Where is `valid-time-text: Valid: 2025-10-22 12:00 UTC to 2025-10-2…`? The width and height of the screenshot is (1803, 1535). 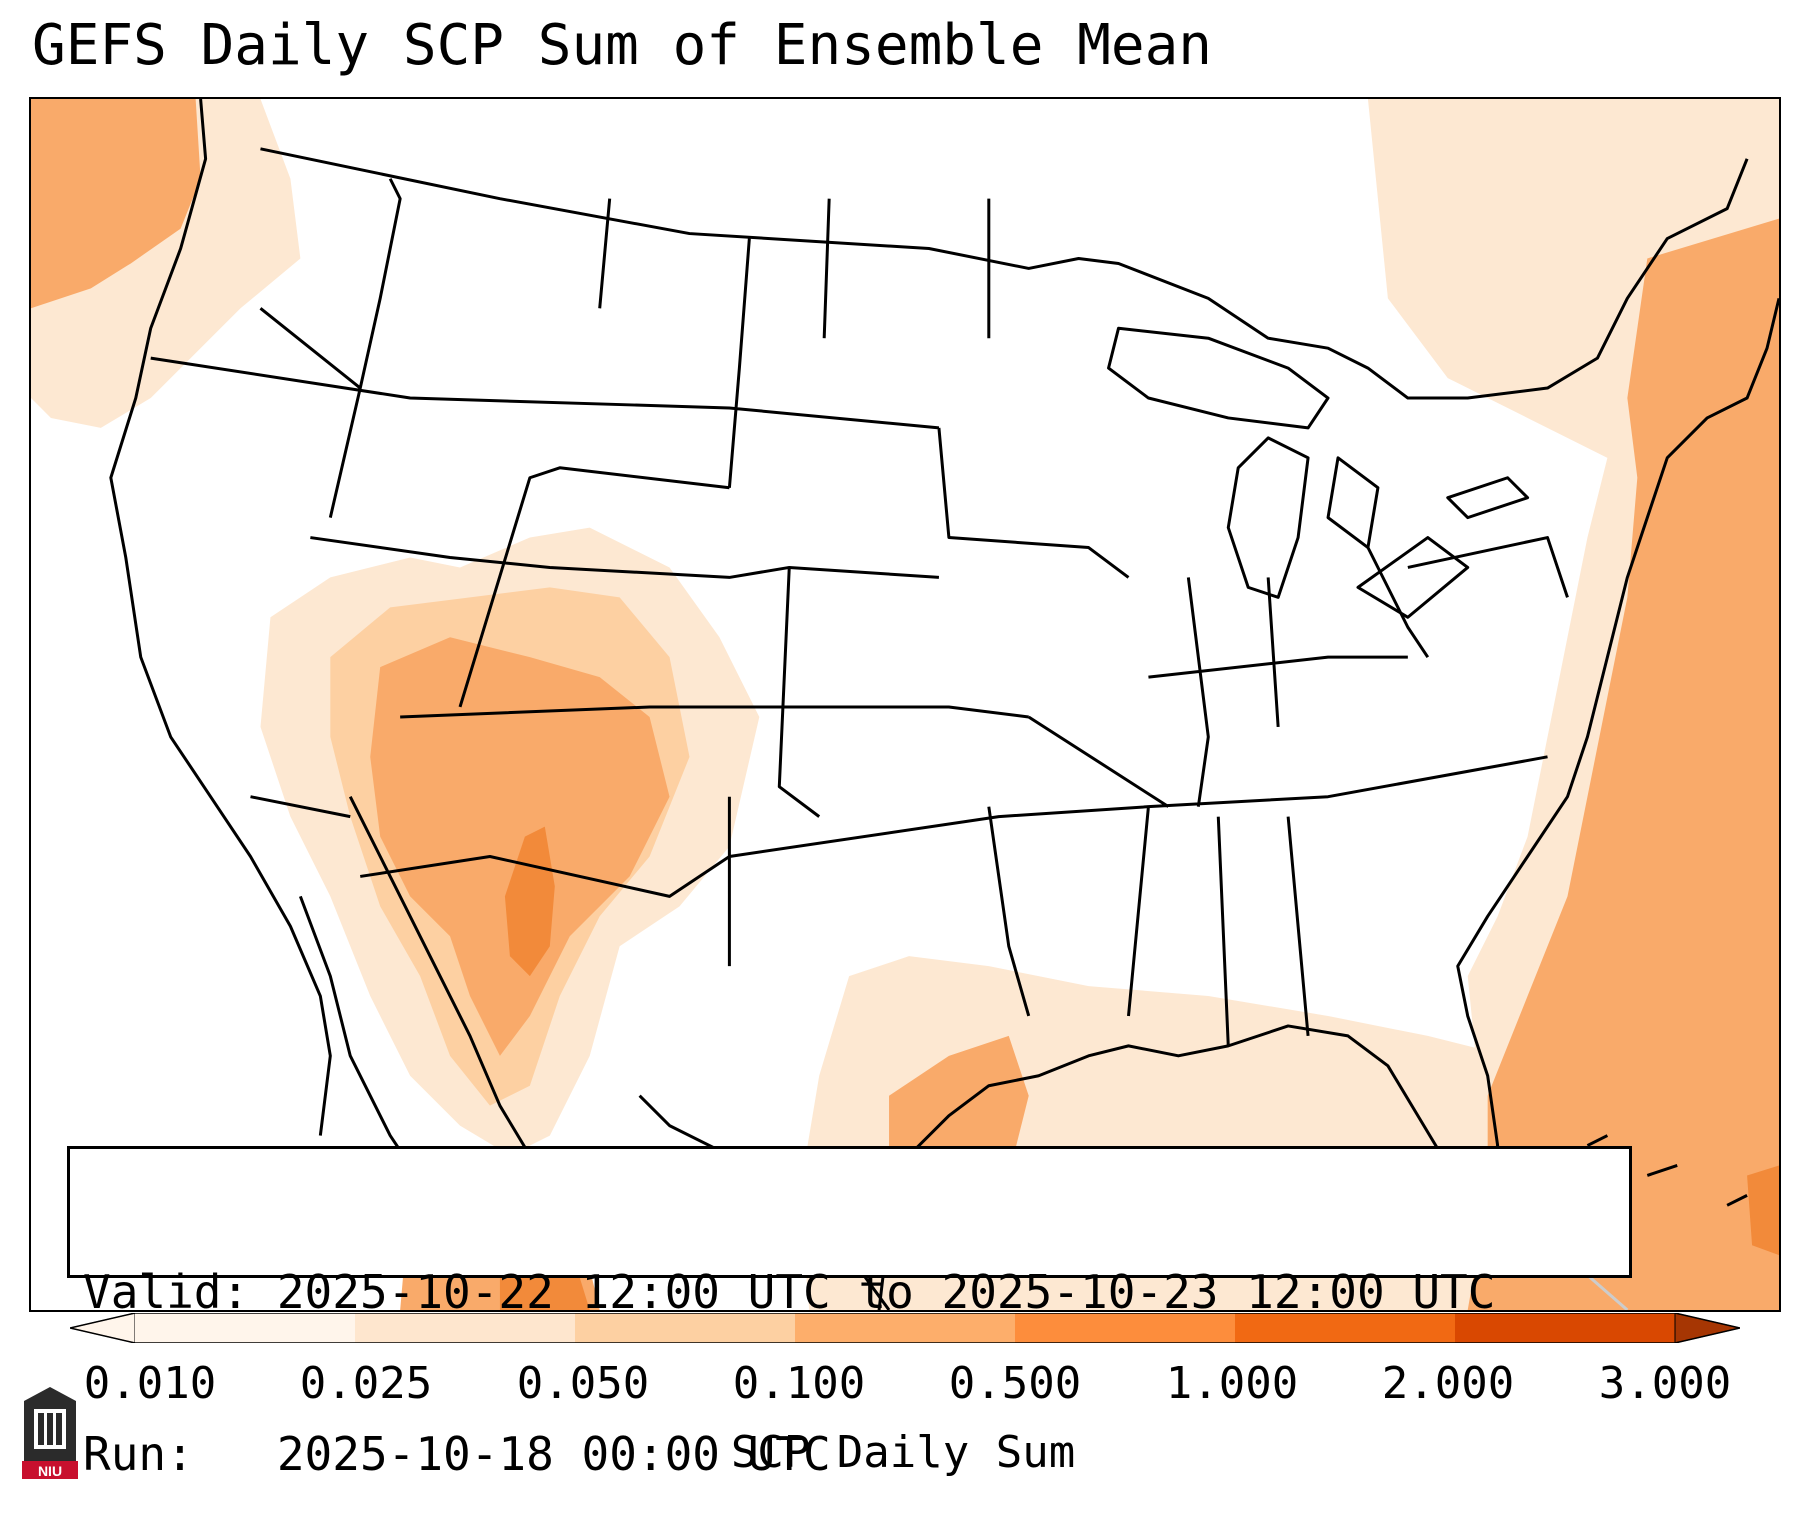
valid-time-text: Valid: 2025-10-22 12:00 UTC to 2025-10-2… is located at coordinates (789, 1292).